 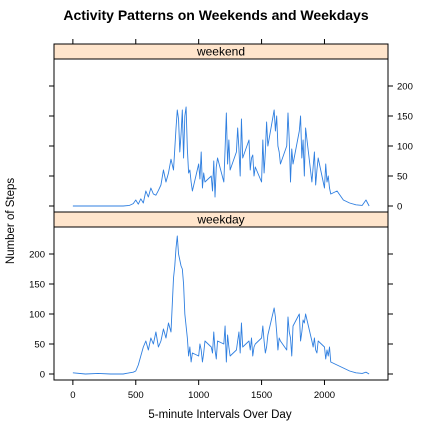 I want to click on strip-label-weekend: weekend, so click(x=220, y=52).